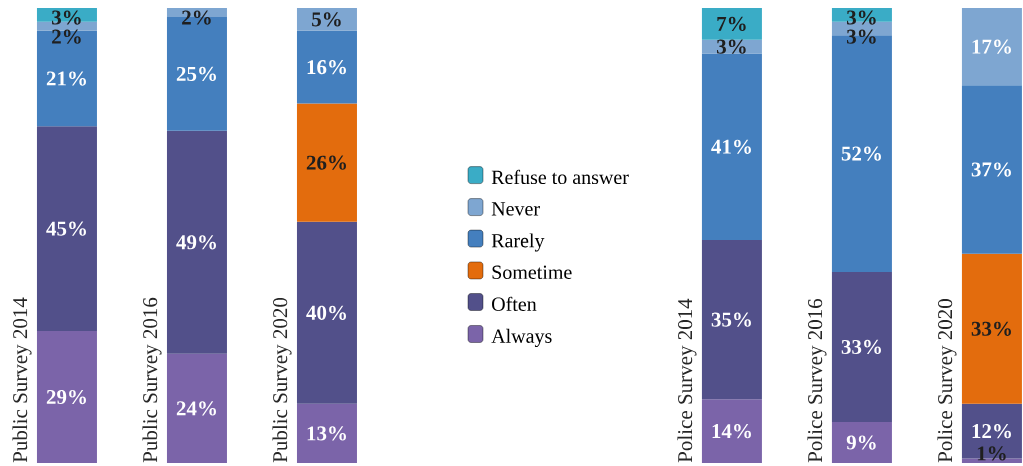 This screenshot has width=1023, height=466. I want to click on data-label: 9%, so click(861, 442).